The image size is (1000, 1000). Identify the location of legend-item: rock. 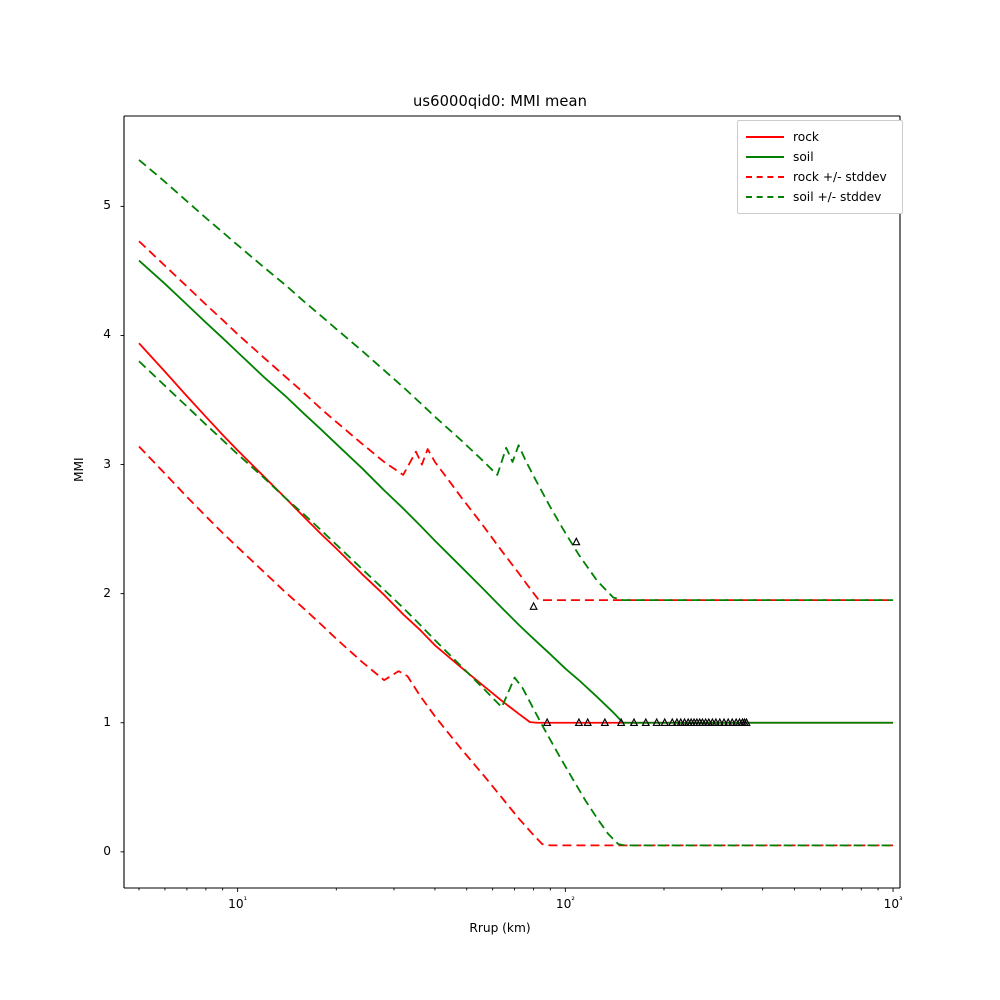
(820, 137).